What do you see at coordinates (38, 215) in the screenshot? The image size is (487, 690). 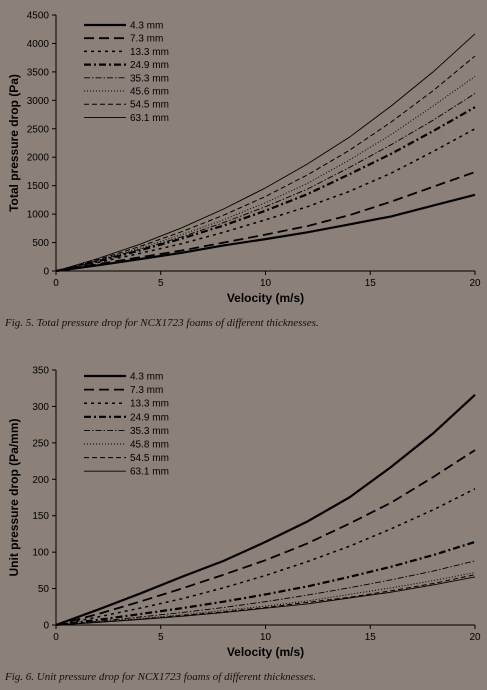 I see `y-tick-label: 1000` at bounding box center [38, 215].